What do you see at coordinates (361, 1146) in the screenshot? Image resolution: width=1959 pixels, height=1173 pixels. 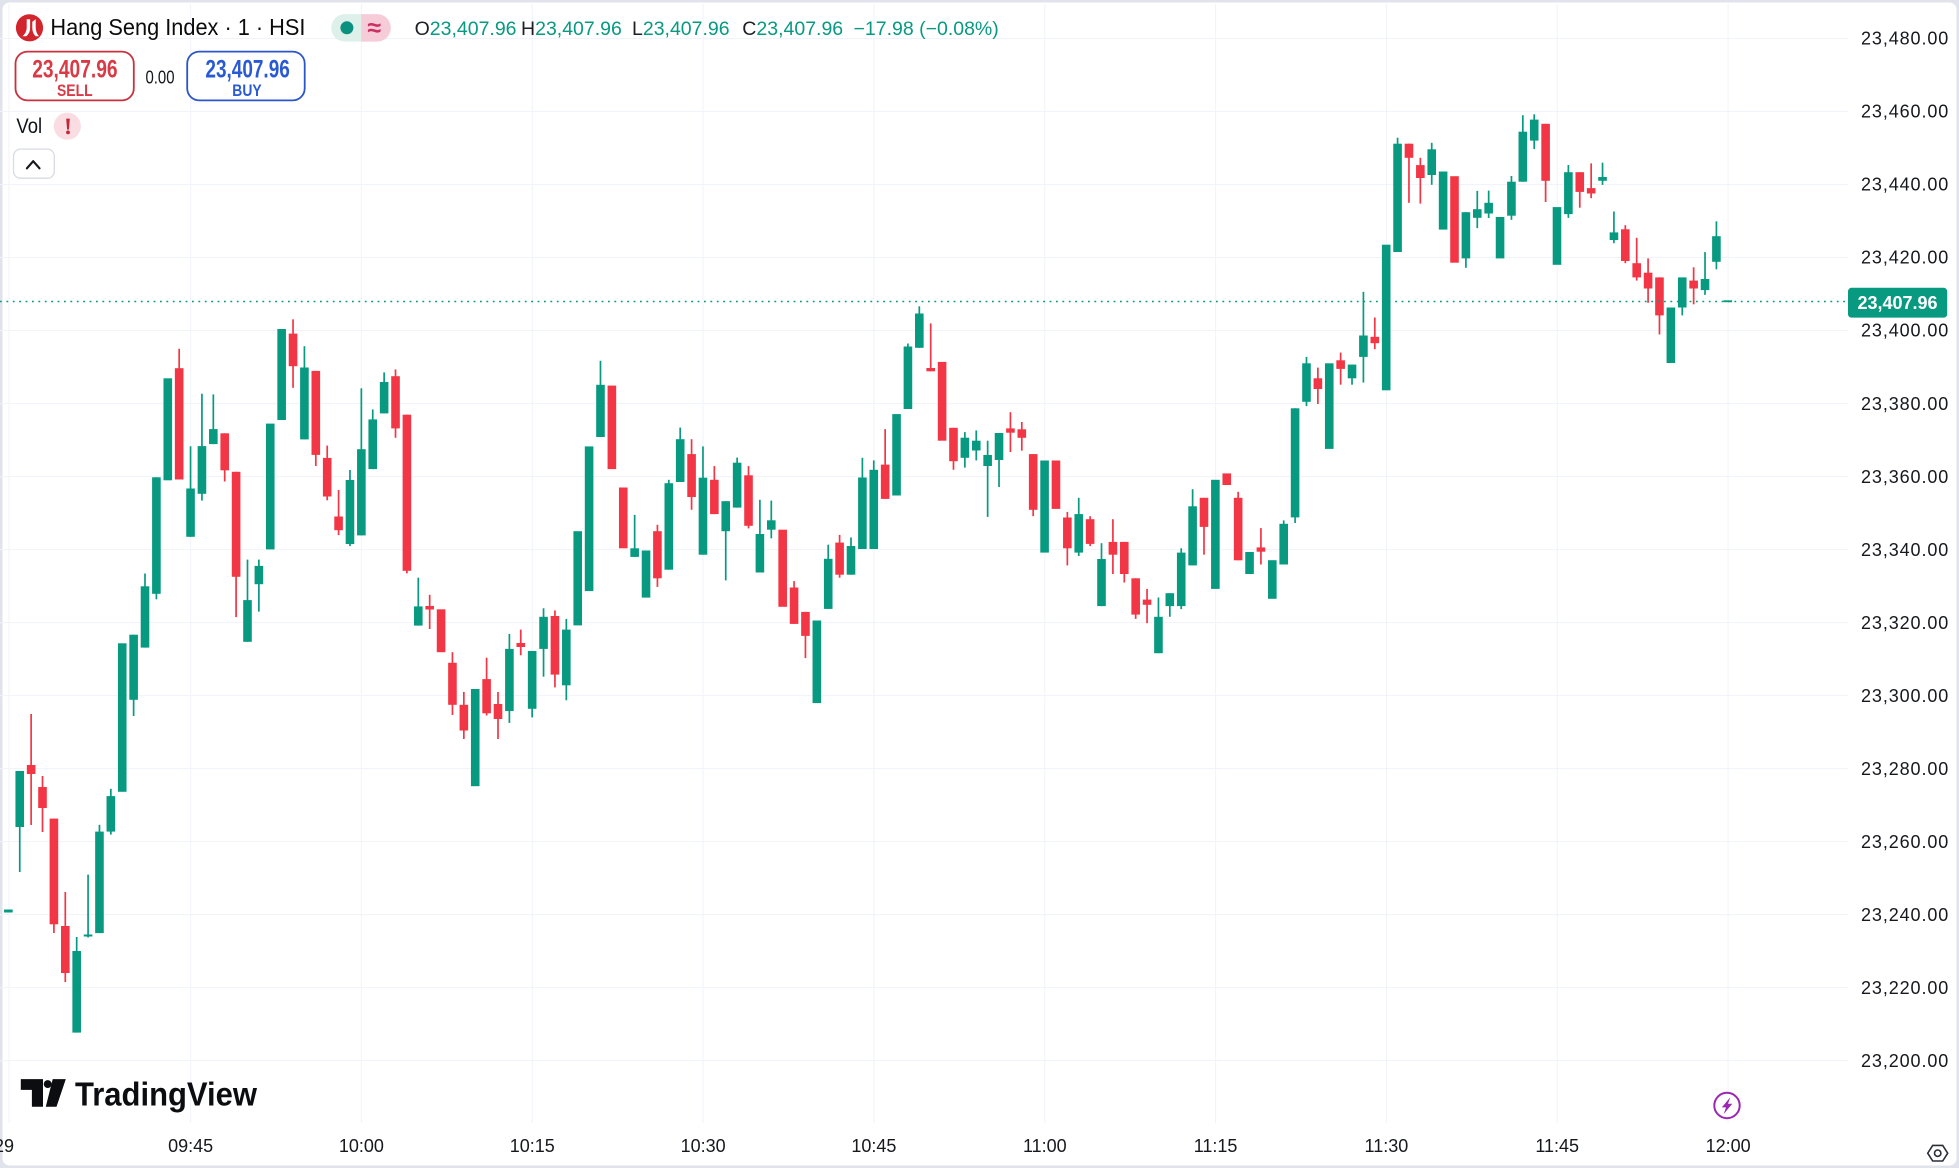 I see `svg-text: 10:00` at bounding box center [361, 1146].